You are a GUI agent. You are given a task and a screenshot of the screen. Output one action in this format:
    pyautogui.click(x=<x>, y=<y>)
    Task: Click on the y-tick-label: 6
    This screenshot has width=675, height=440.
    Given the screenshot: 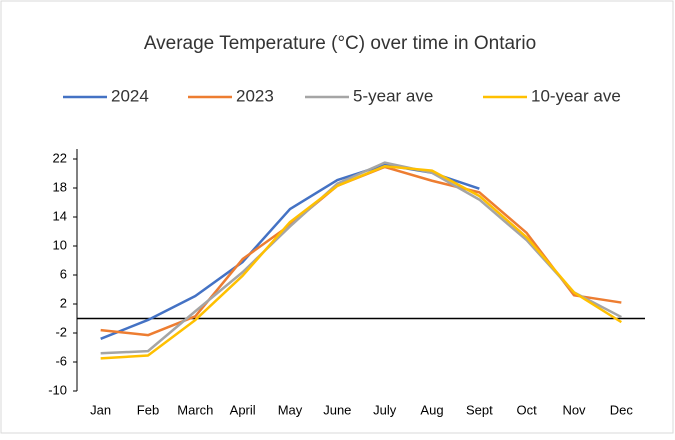 What is the action you would take?
    pyautogui.click(x=63, y=273)
    